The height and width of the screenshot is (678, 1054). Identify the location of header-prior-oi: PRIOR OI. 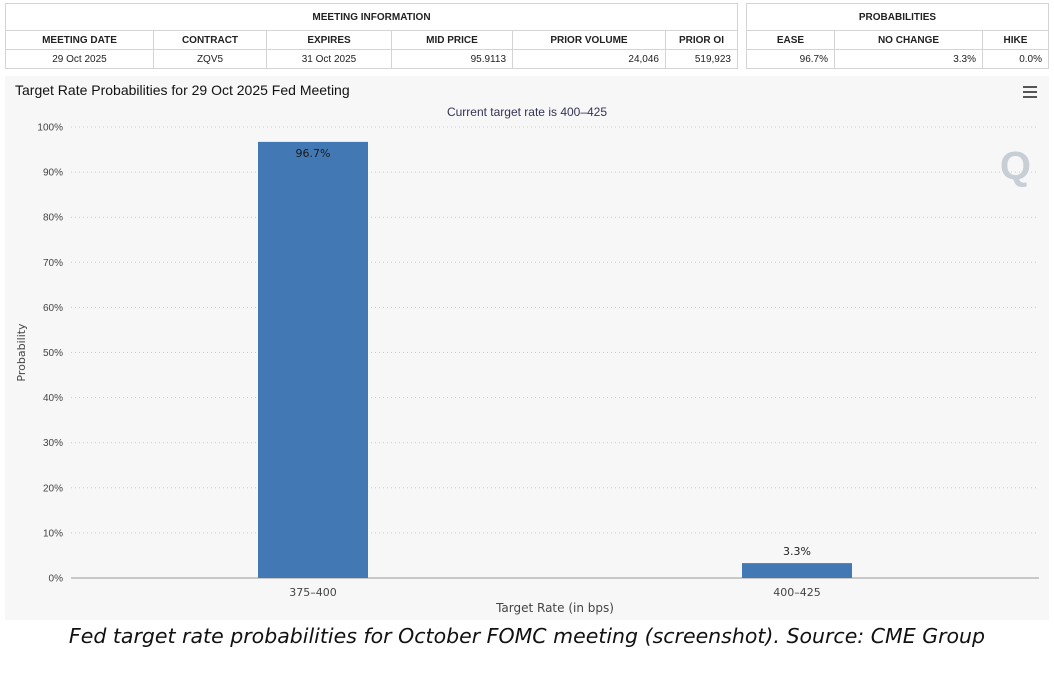
(701, 40).